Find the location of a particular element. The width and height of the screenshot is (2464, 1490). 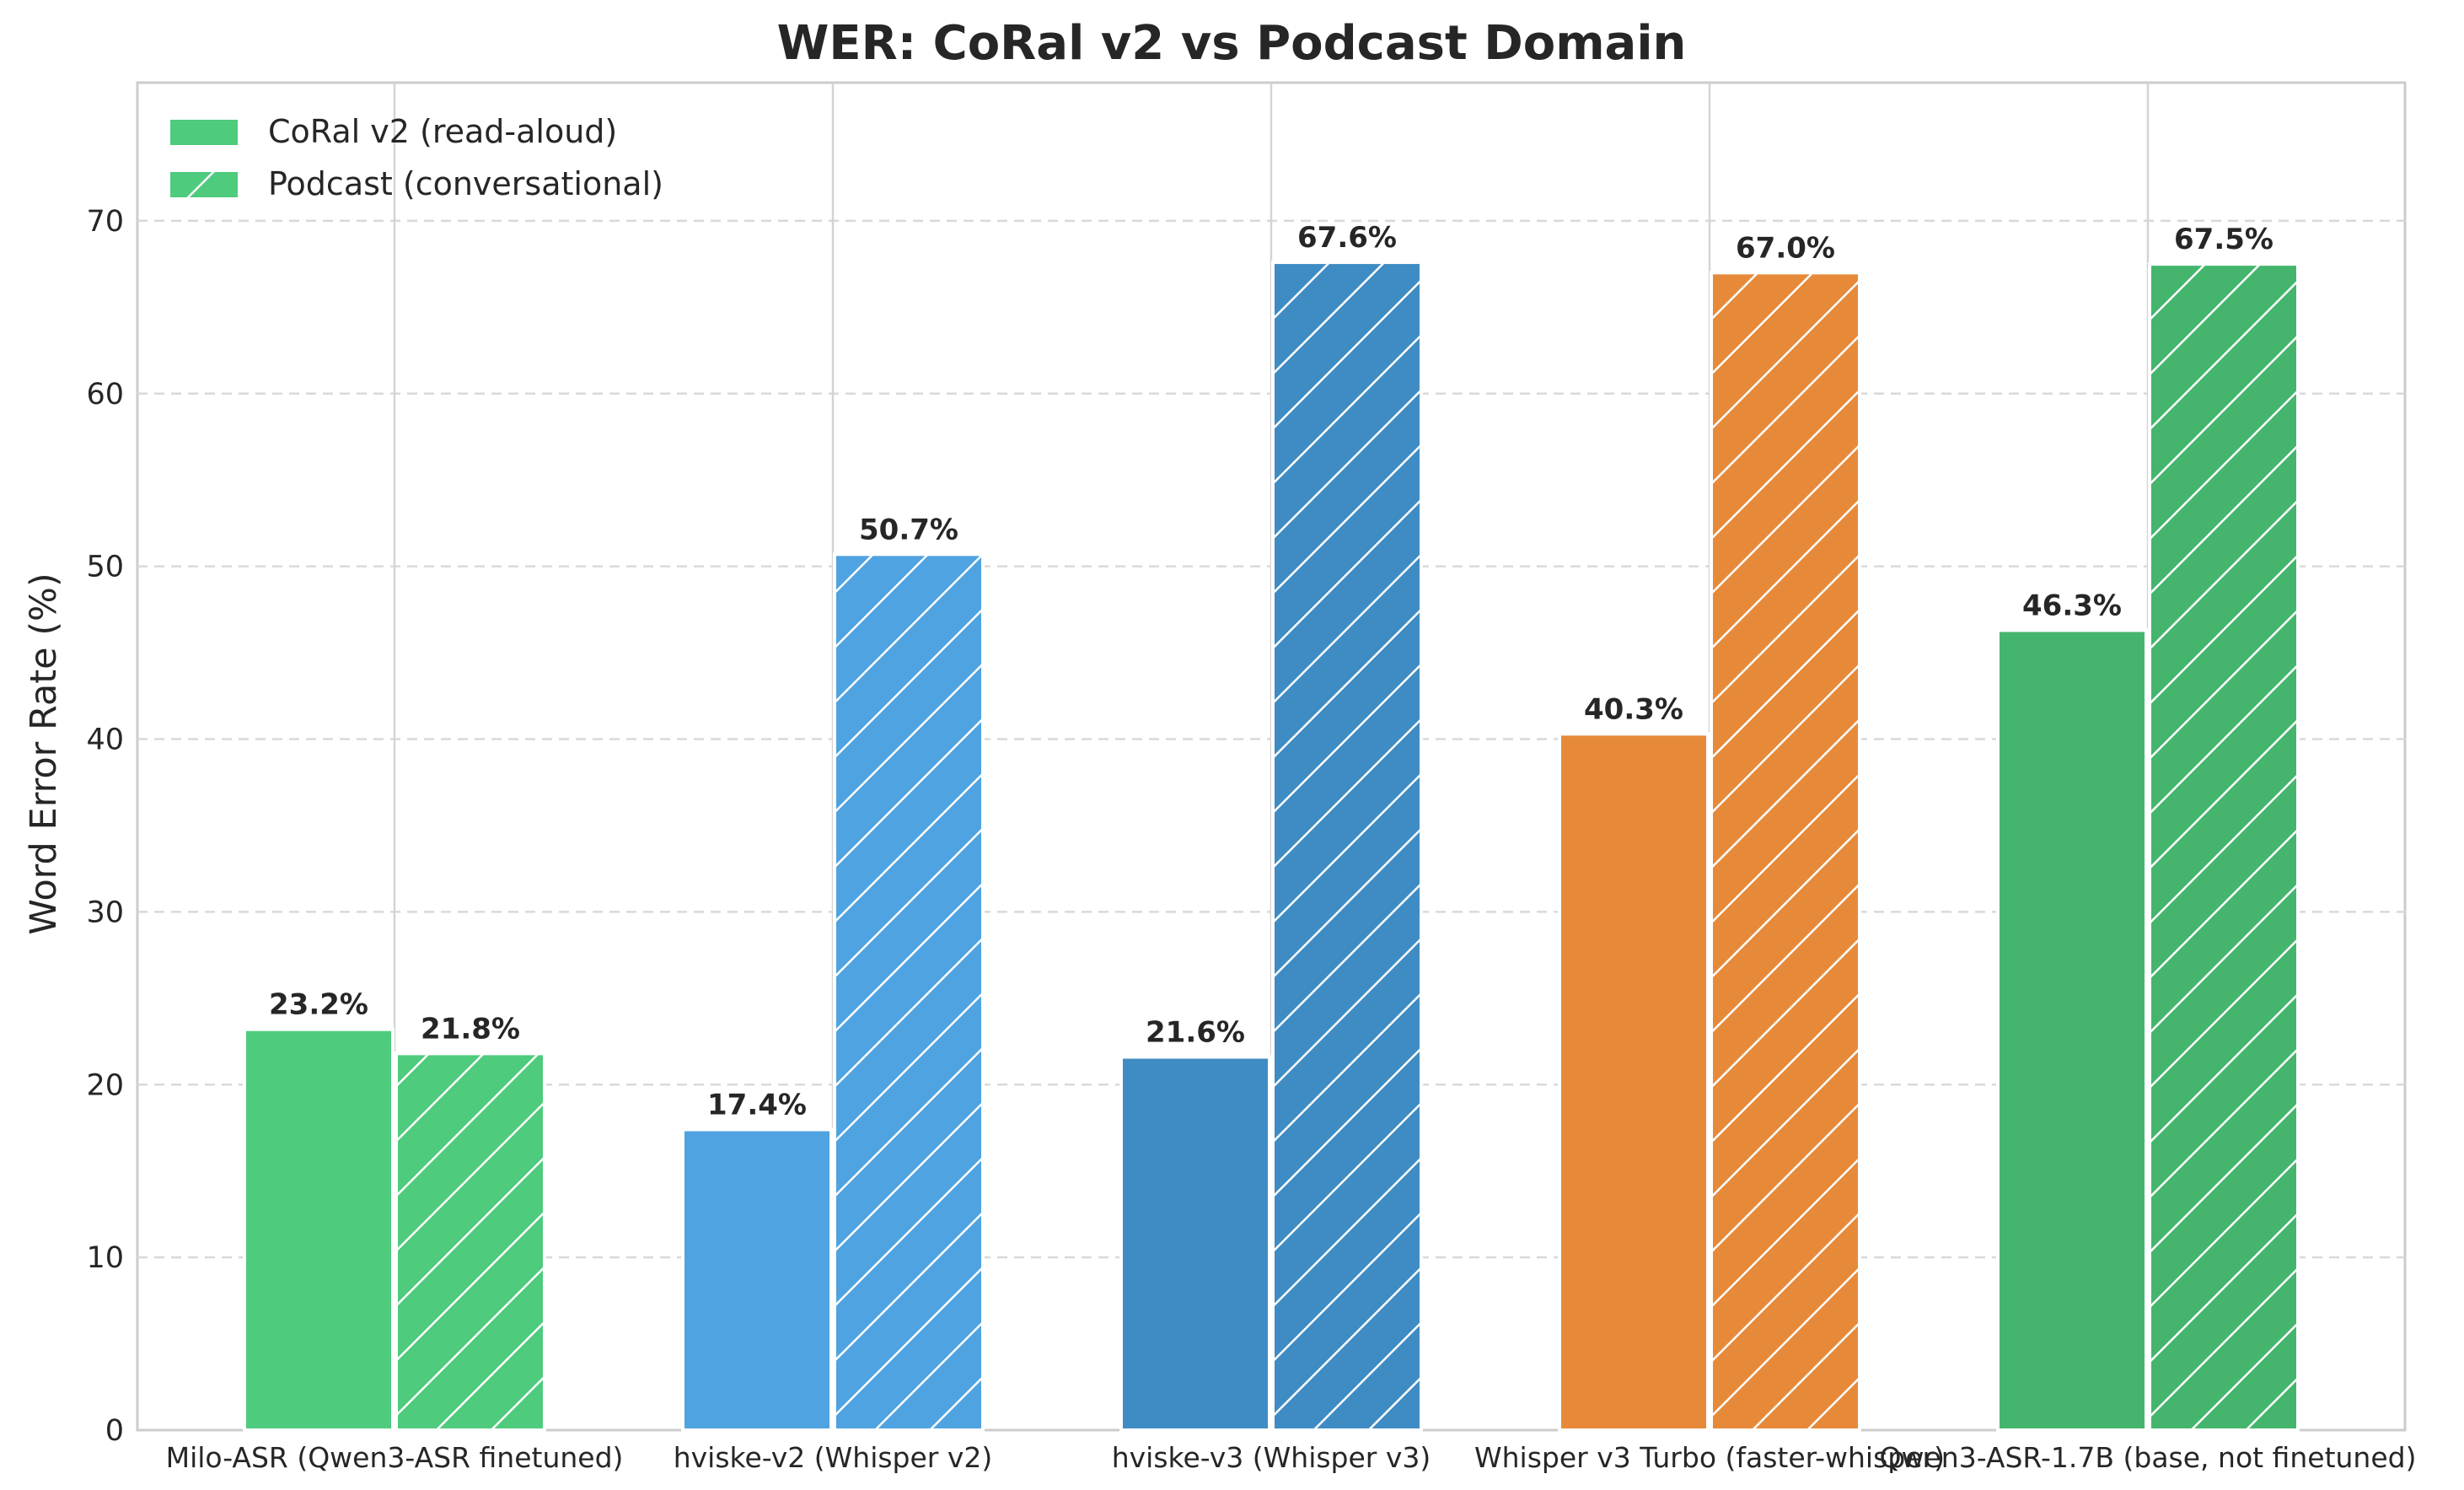

legend-swatch-podcast-hatch is located at coordinates (204, 184).